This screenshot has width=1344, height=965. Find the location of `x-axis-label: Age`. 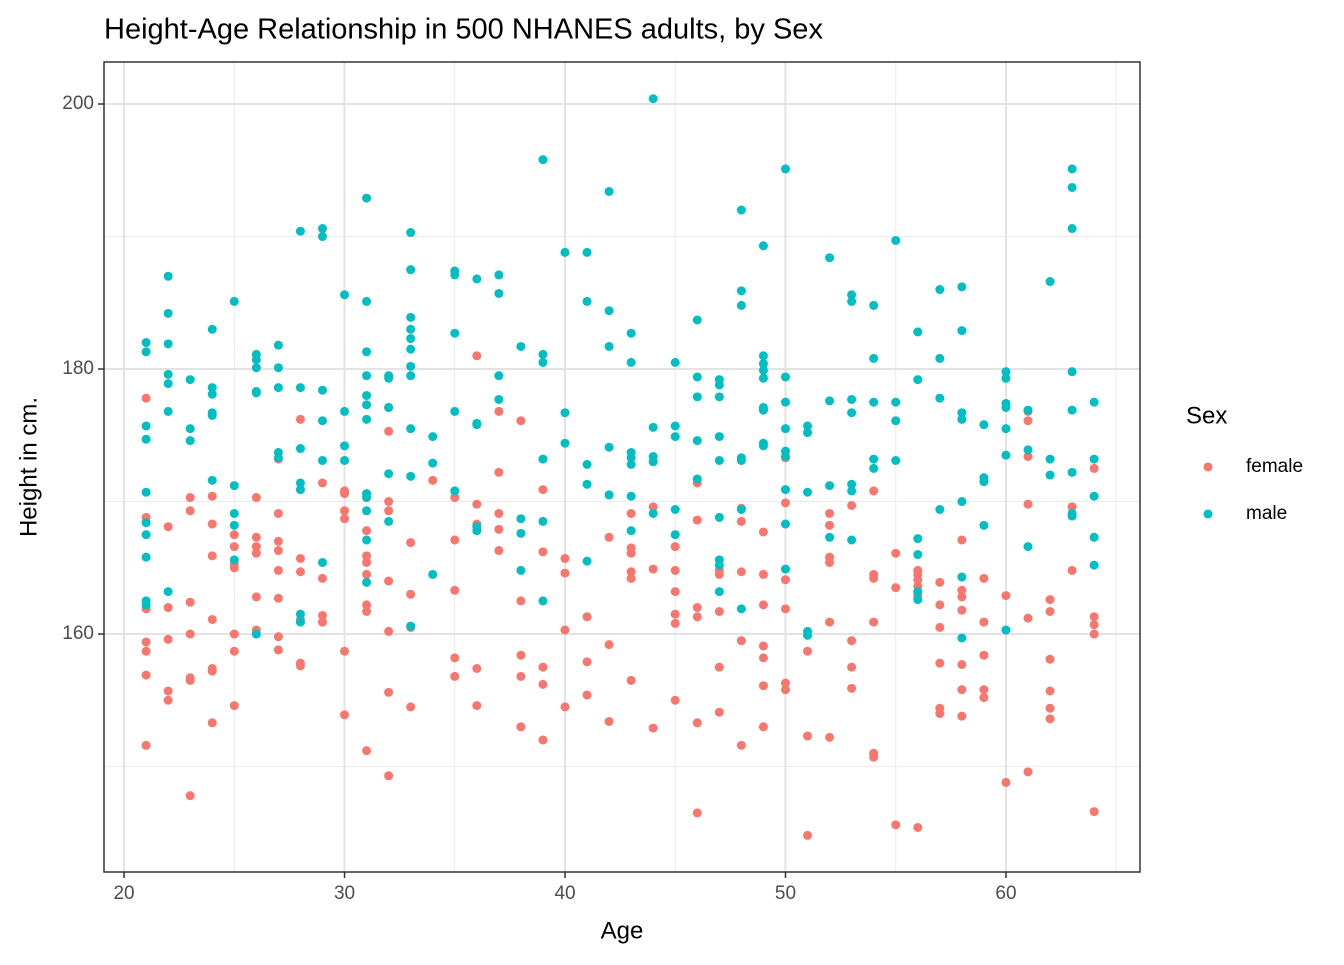

x-axis-label: Age is located at coordinates (622, 930).